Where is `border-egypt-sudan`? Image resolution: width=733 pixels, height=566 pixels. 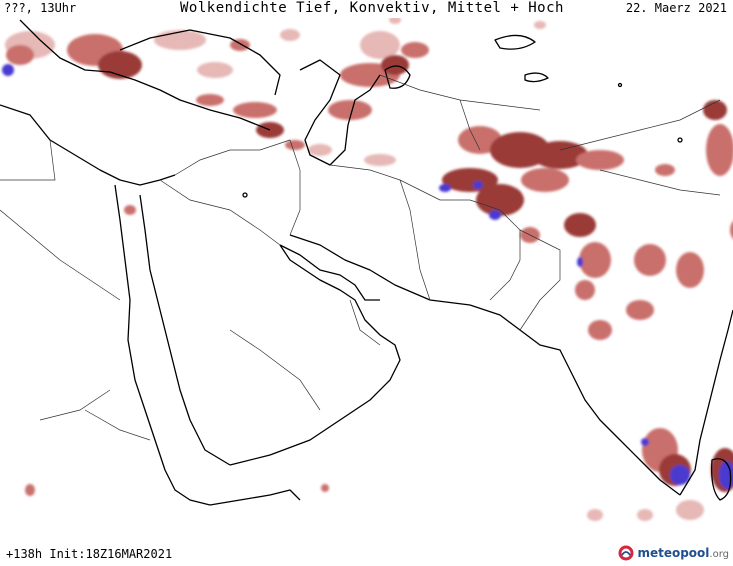
border-egypt-sudan is located at coordinates (60, 255).